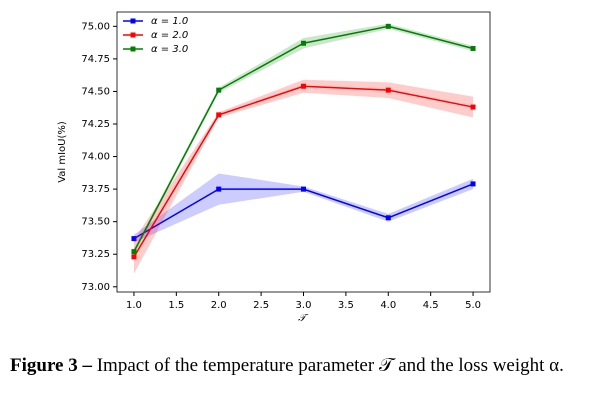 This screenshot has width=593, height=416. I want to click on y-tick-label: 73.00, so click(95, 287).